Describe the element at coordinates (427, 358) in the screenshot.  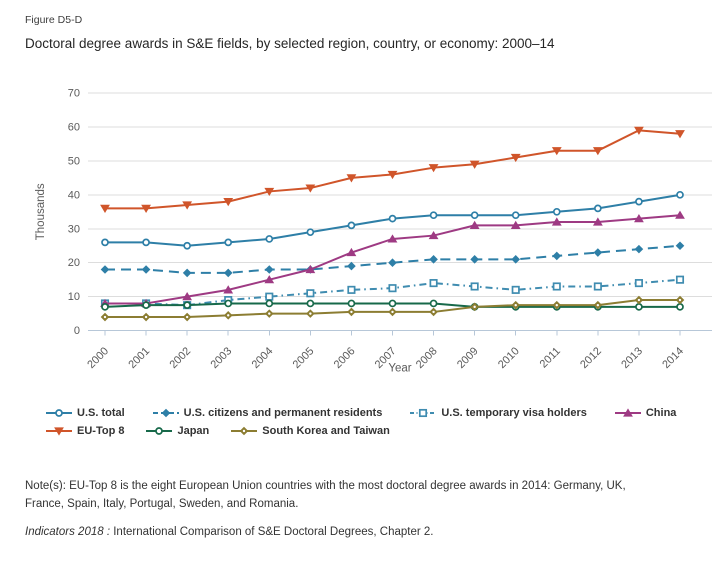
I see `x-tick-label: 2008` at that location.